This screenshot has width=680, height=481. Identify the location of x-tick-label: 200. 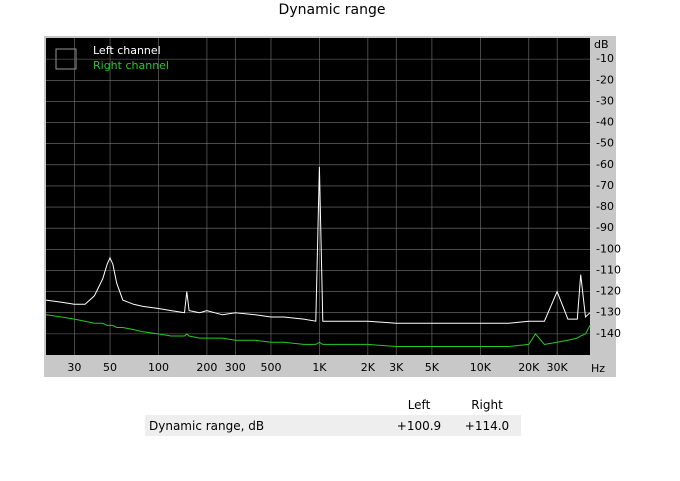
(206, 367).